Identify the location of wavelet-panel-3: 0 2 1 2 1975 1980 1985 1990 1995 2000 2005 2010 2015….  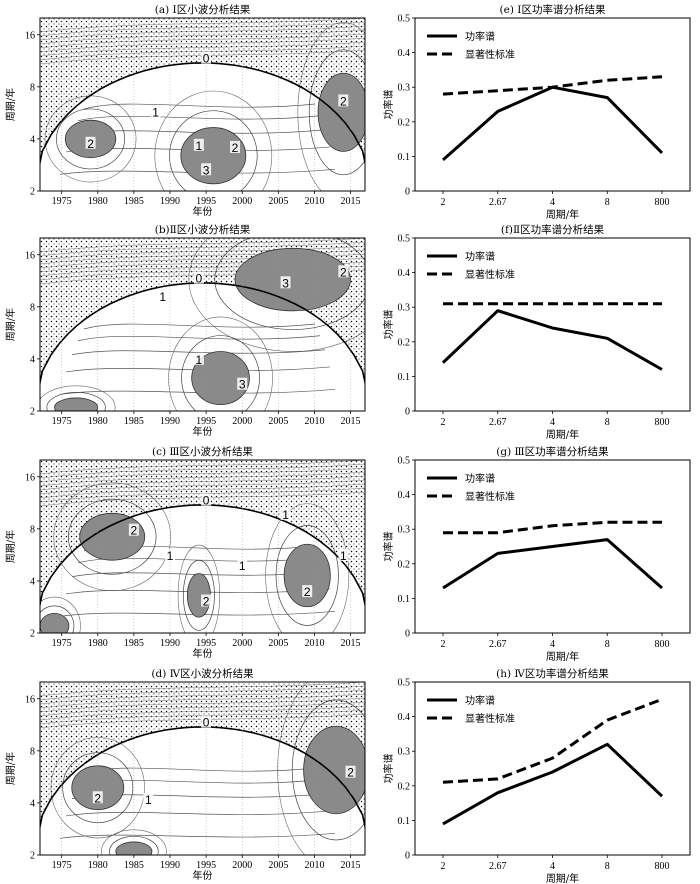
(185, 774).